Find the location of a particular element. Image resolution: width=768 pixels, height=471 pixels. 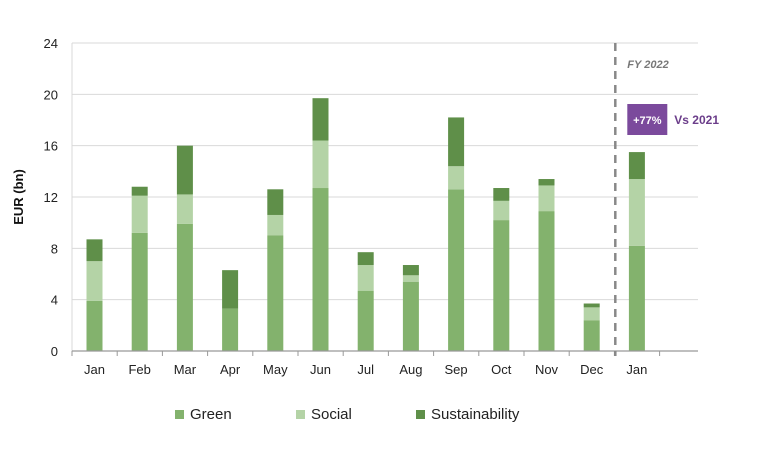

x-tick-label: Sep is located at coordinates (456, 369).